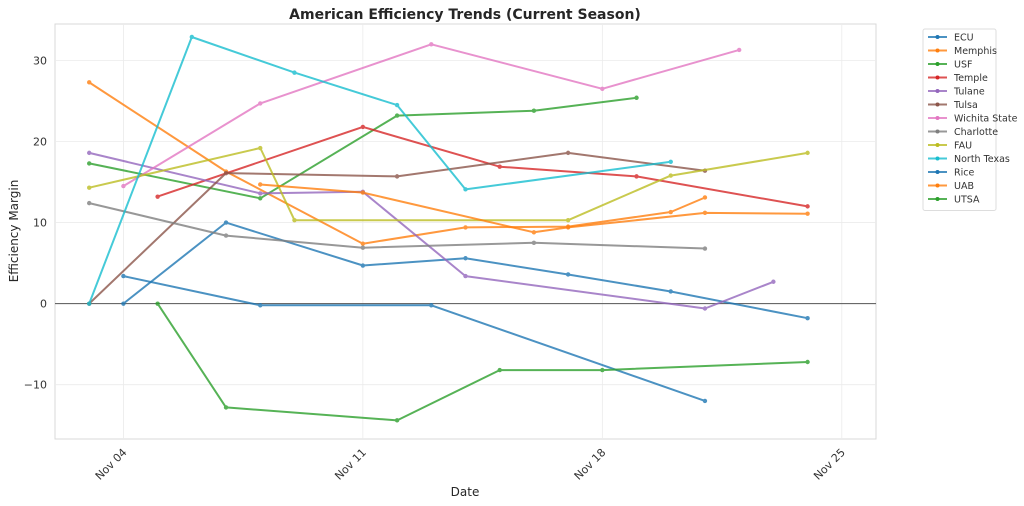 This screenshot has width=1024, height=506. I want to click on y-axis-label: Efficiency Margin, so click(14, 231).